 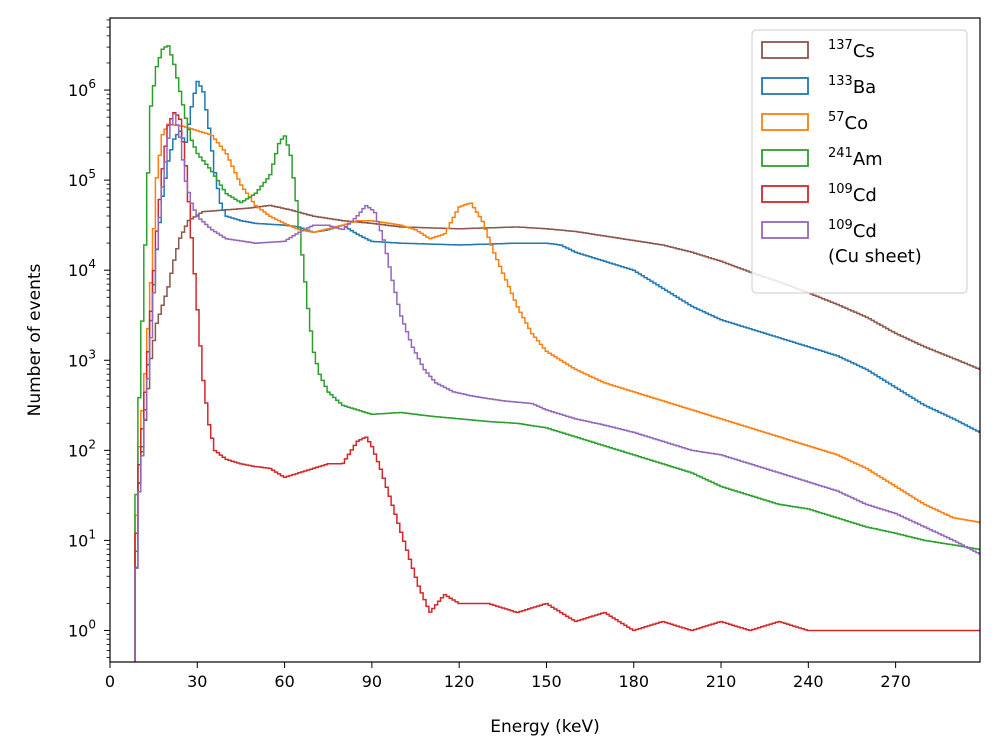 What do you see at coordinates (82, 538) in the screenshot?
I see `y-tick-label: 10¹` at bounding box center [82, 538].